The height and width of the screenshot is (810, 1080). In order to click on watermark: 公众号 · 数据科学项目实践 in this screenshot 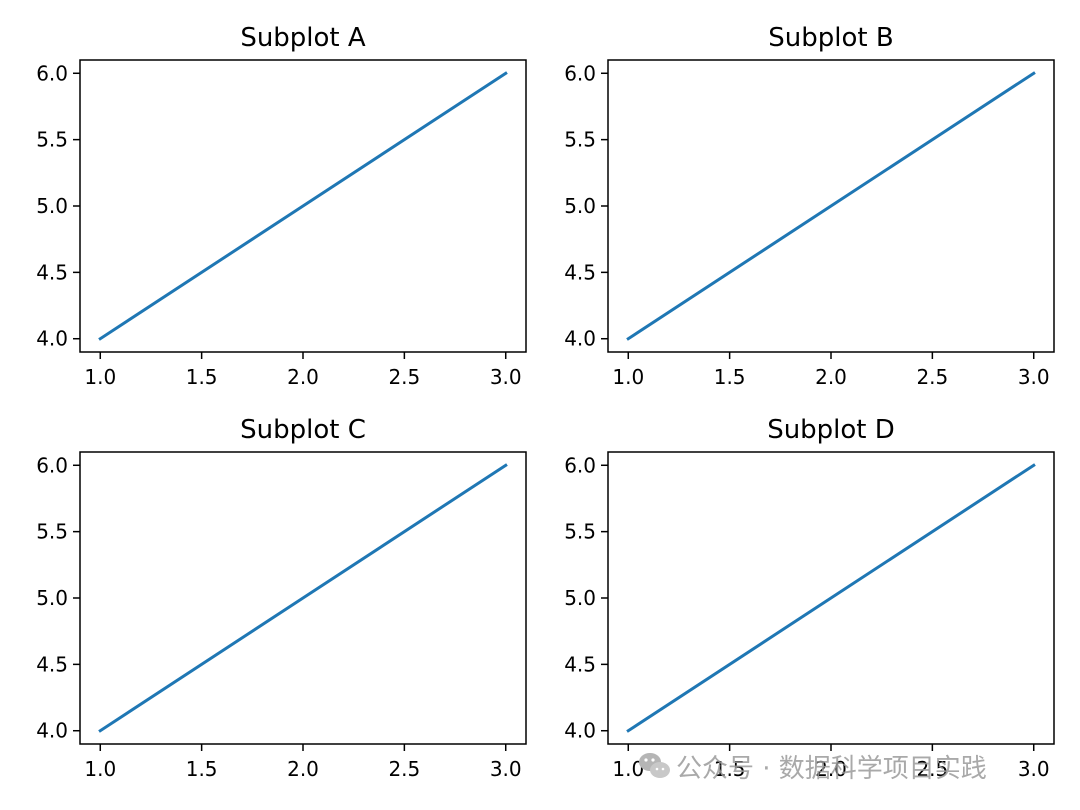, I will do `click(813, 768)`.